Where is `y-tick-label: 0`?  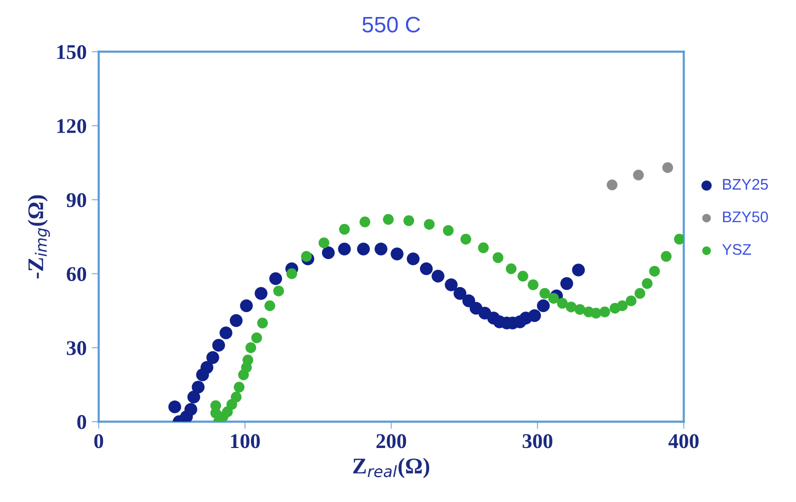 y-tick-label: 0 is located at coordinates (81, 422).